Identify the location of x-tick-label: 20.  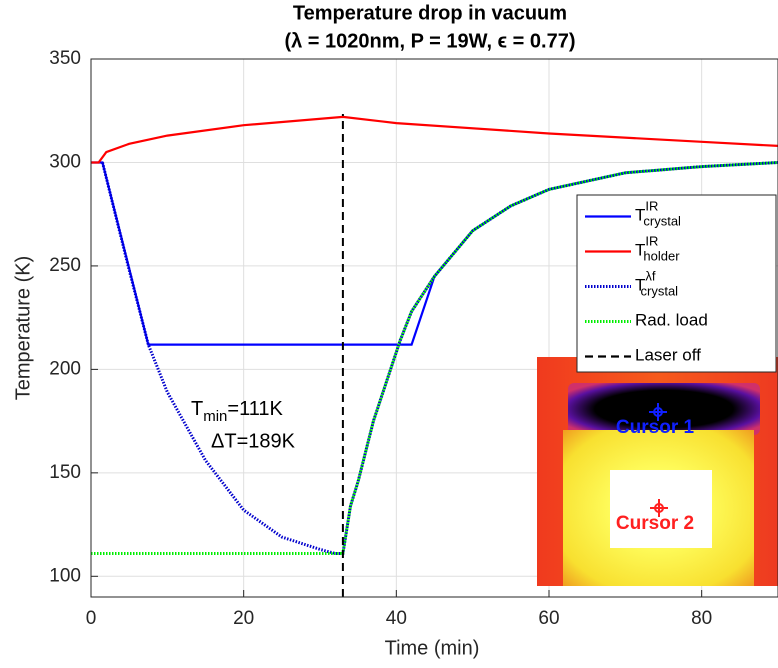
(243, 618).